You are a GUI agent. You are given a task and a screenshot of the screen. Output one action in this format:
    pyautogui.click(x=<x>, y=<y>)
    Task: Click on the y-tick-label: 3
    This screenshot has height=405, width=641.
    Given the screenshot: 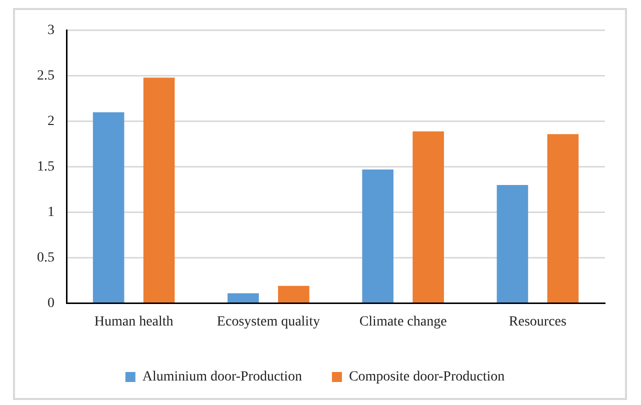 What is the action you would take?
    pyautogui.click(x=51, y=30)
    